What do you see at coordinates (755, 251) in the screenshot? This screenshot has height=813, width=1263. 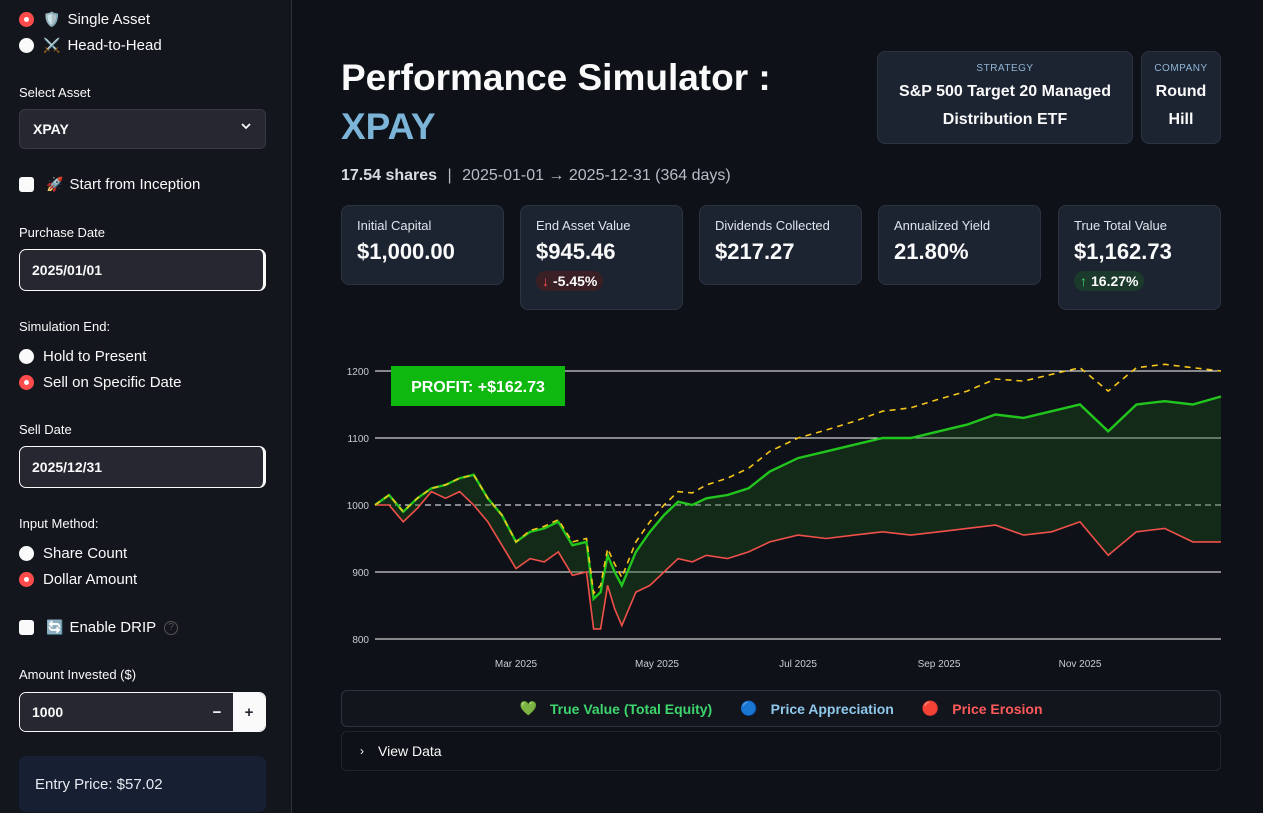 I see `metric-value: $217.27` at bounding box center [755, 251].